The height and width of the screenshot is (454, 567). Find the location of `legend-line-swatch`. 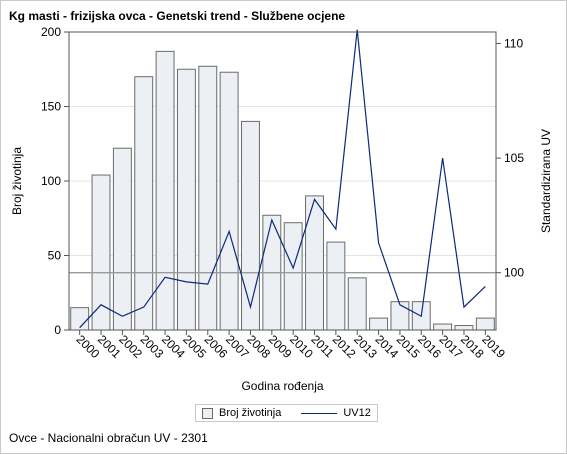

legend-line-swatch is located at coordinates (319, 413).